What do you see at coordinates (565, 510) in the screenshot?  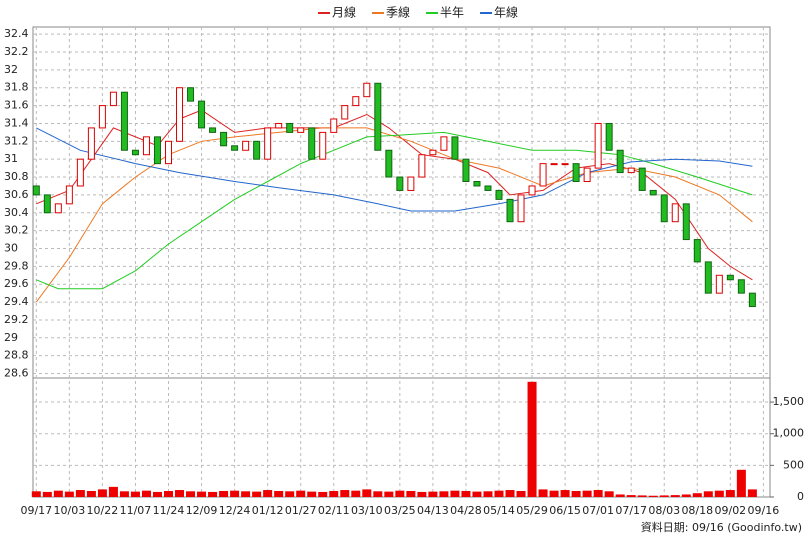 I see `x-tick-label: 06/15` at bounding box center [565, 510].